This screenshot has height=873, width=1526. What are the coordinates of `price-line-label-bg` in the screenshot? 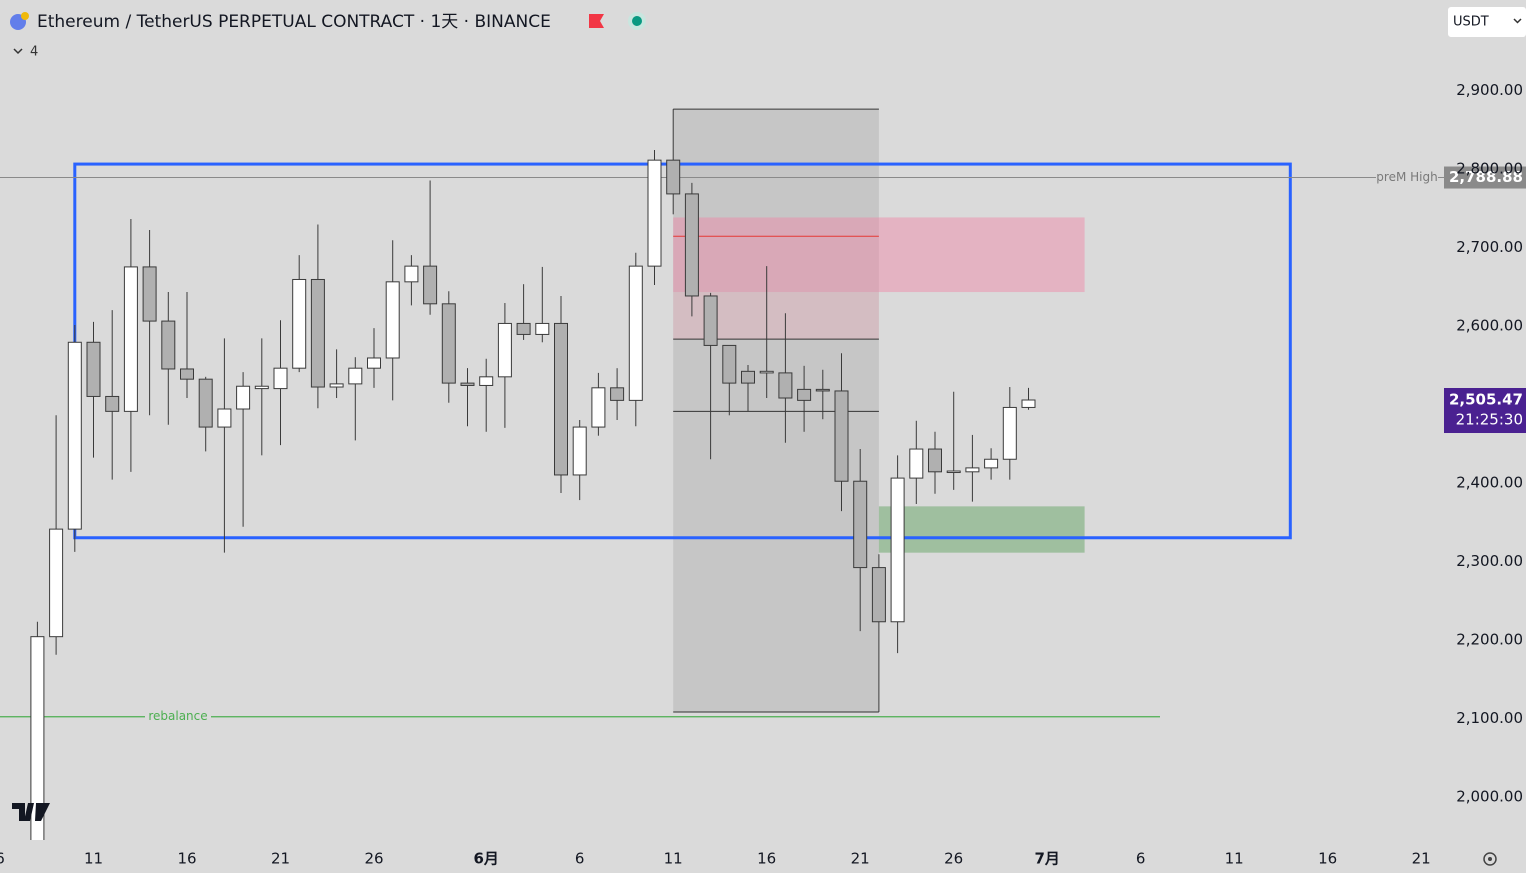 It's located at (1485, 177).